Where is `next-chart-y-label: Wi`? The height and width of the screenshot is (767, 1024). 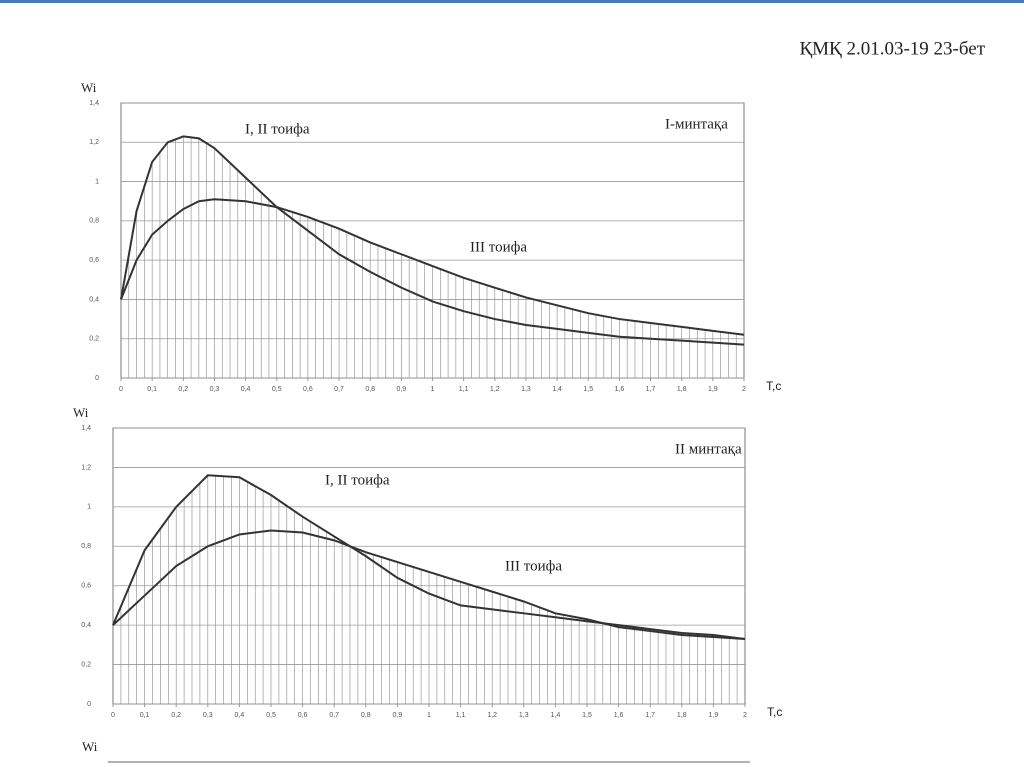 next-chart-y-label: Wi is located at coordinates (90, 746).